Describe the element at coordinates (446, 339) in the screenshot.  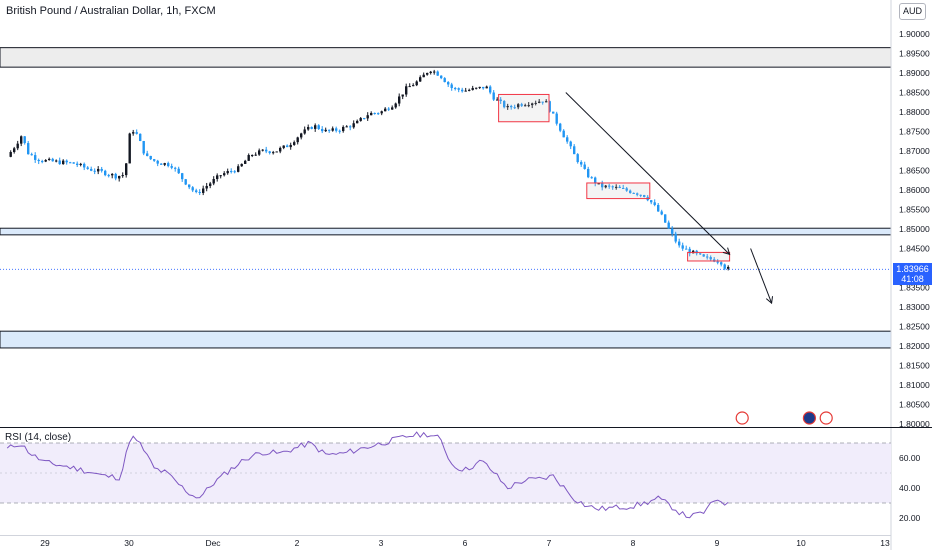
I see `zone-demand` at that location.